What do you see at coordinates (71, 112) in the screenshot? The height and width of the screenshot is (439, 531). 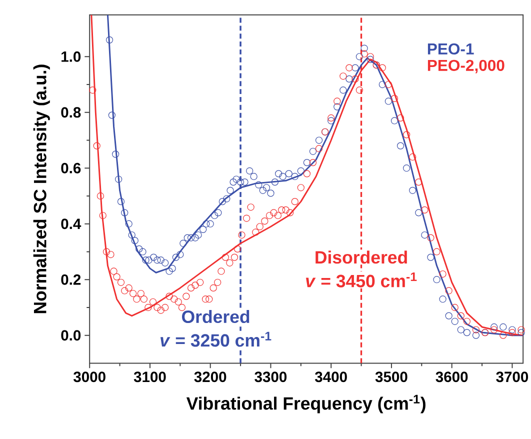 I see `y-tick-label: 0.8` at bounding box center [71, 112].